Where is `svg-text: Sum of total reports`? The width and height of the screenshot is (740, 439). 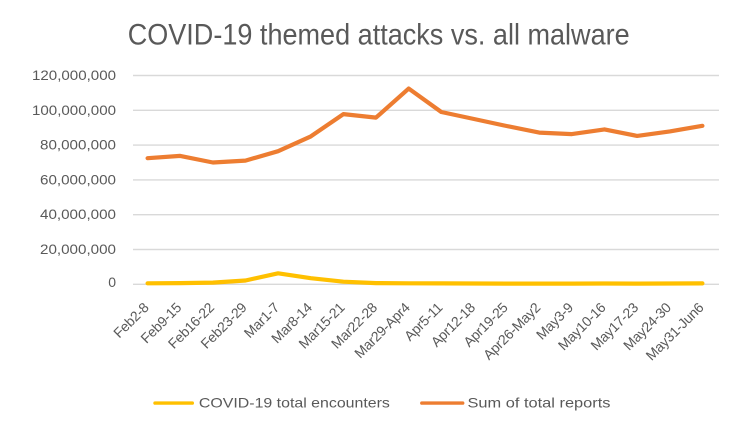
svg-text: Sum of total reports is located at coordinates (539, 402).